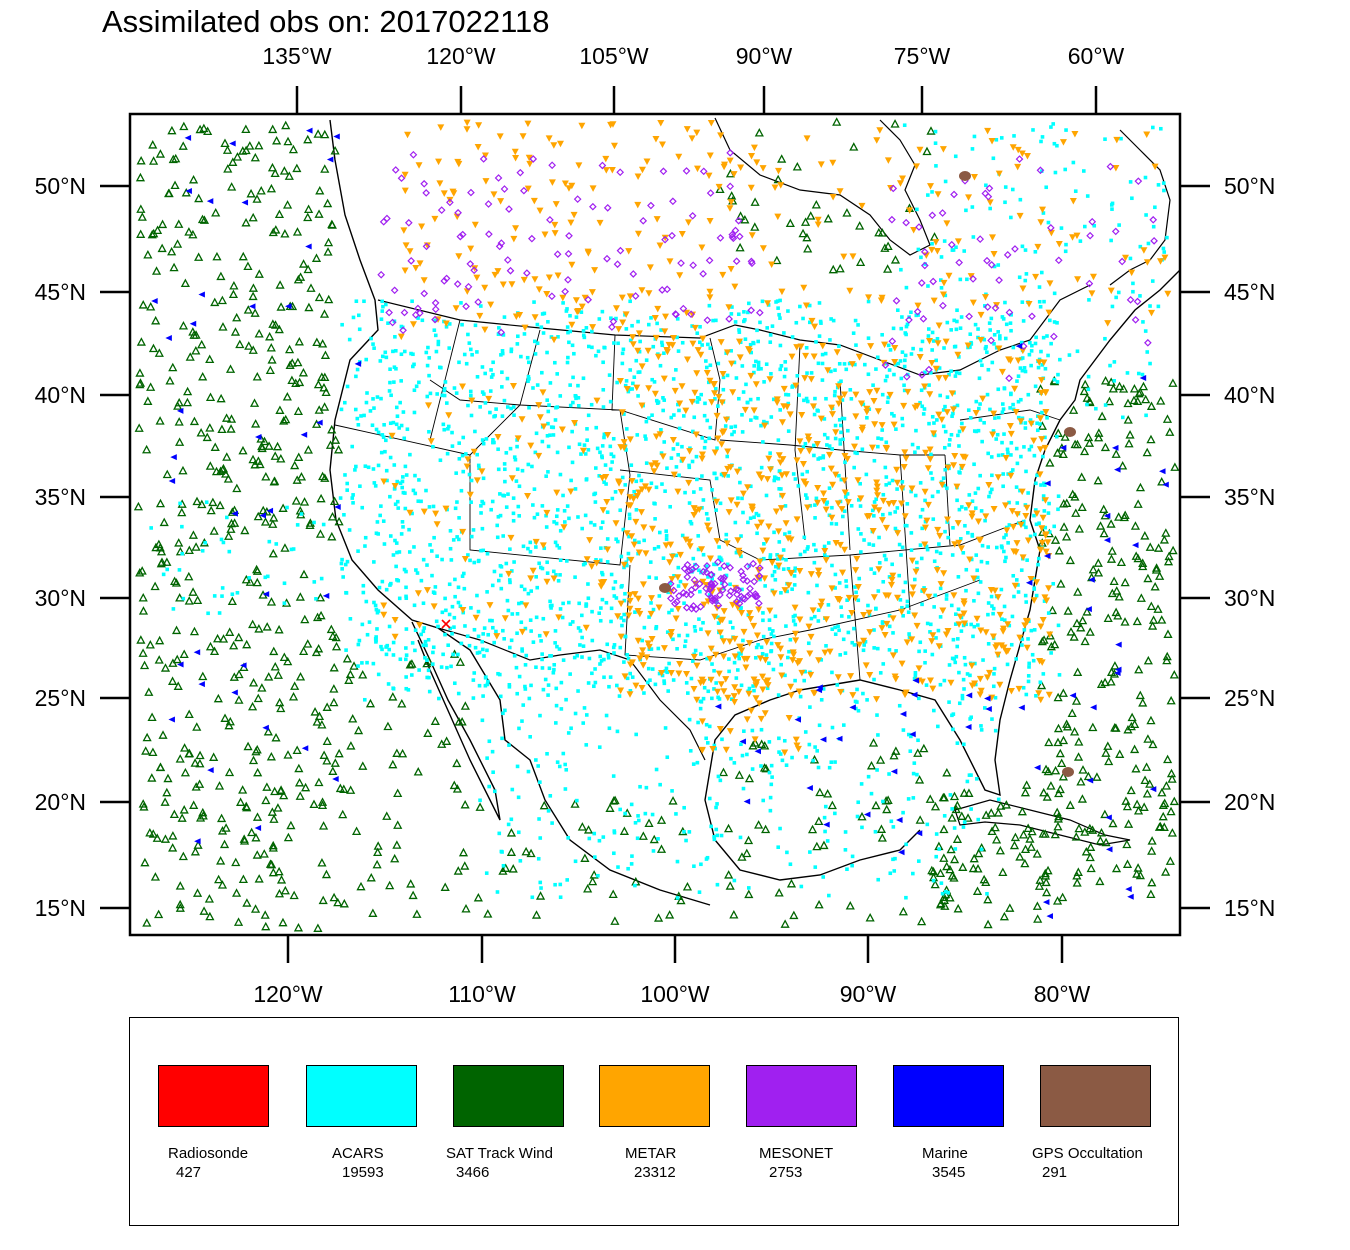  What do you see at coordinates (948, 1096) in the screenshot?
I see `legend-swatch-marine` at bounding box center [948, 1096].